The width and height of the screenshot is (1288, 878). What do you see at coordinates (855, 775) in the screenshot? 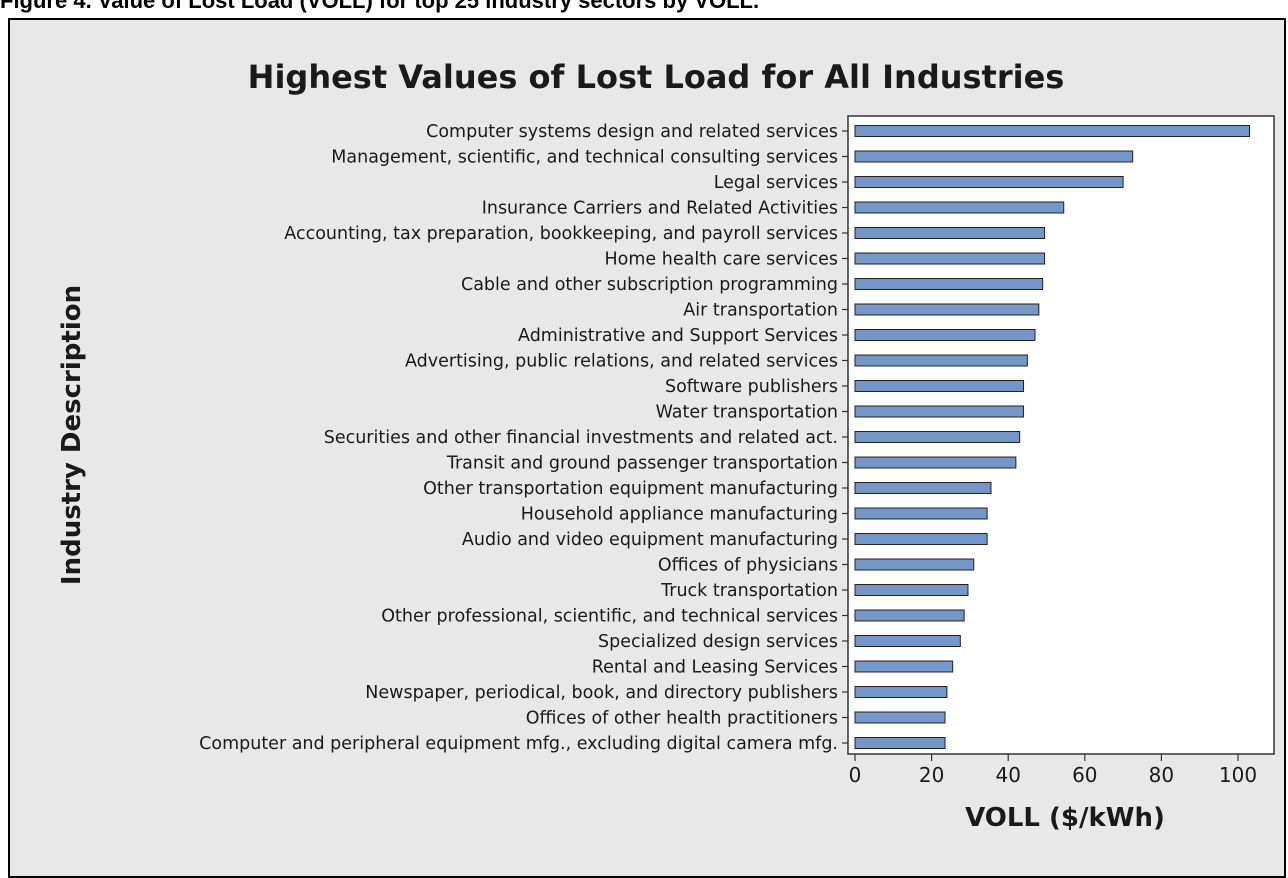
I see `x-tick-label: 0` at bounding box center [855, 775].